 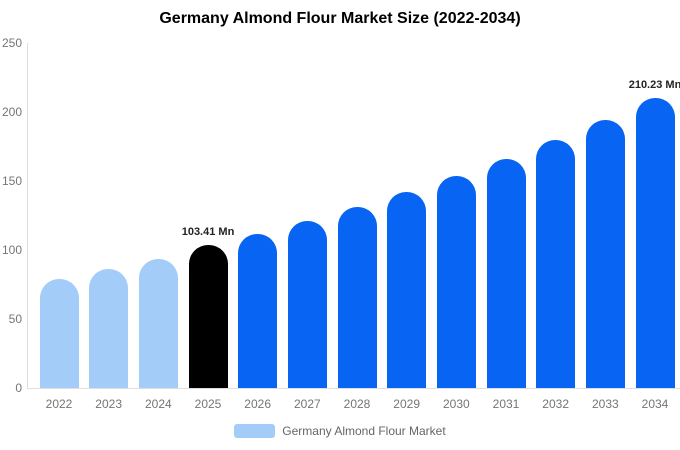 What do you see at coordinates (456, 404) in the screenshot?
I see `x-label-2030: 2030` at bounding box center [456, 404].